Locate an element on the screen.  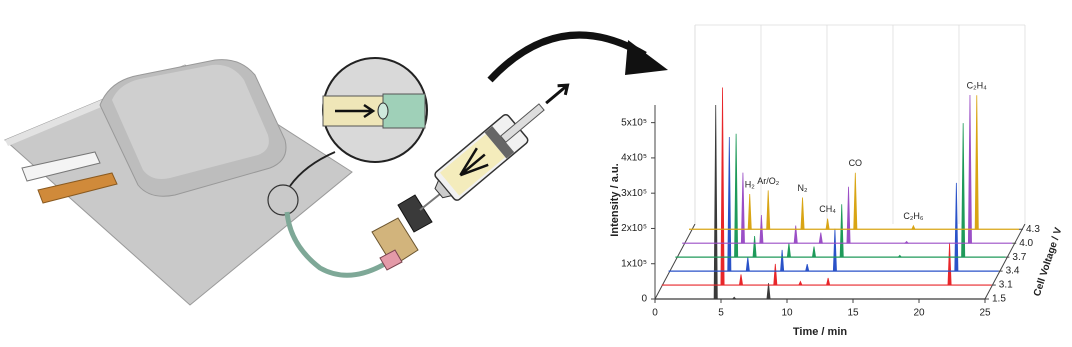
z-tick-label: 3.4 is located at coordinates (1013, 271).